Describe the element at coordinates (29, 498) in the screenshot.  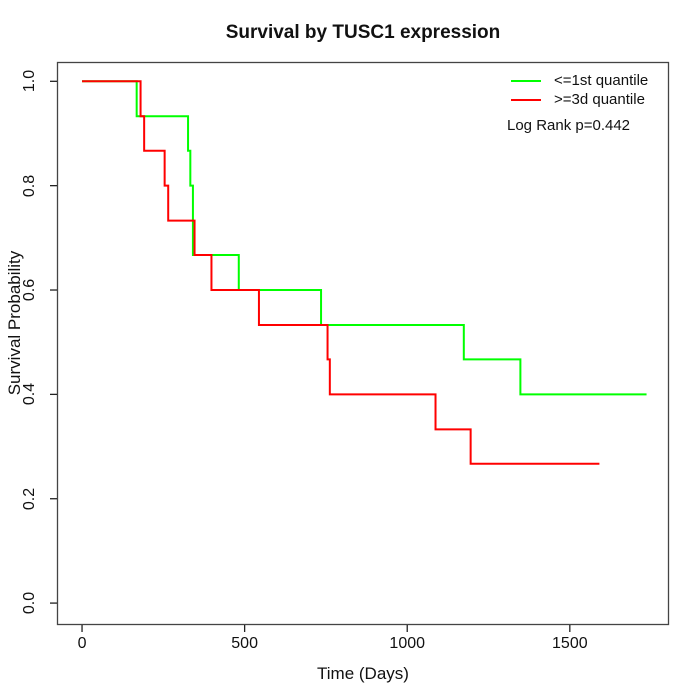
I see `y-tick-label: 0.2` at that location.